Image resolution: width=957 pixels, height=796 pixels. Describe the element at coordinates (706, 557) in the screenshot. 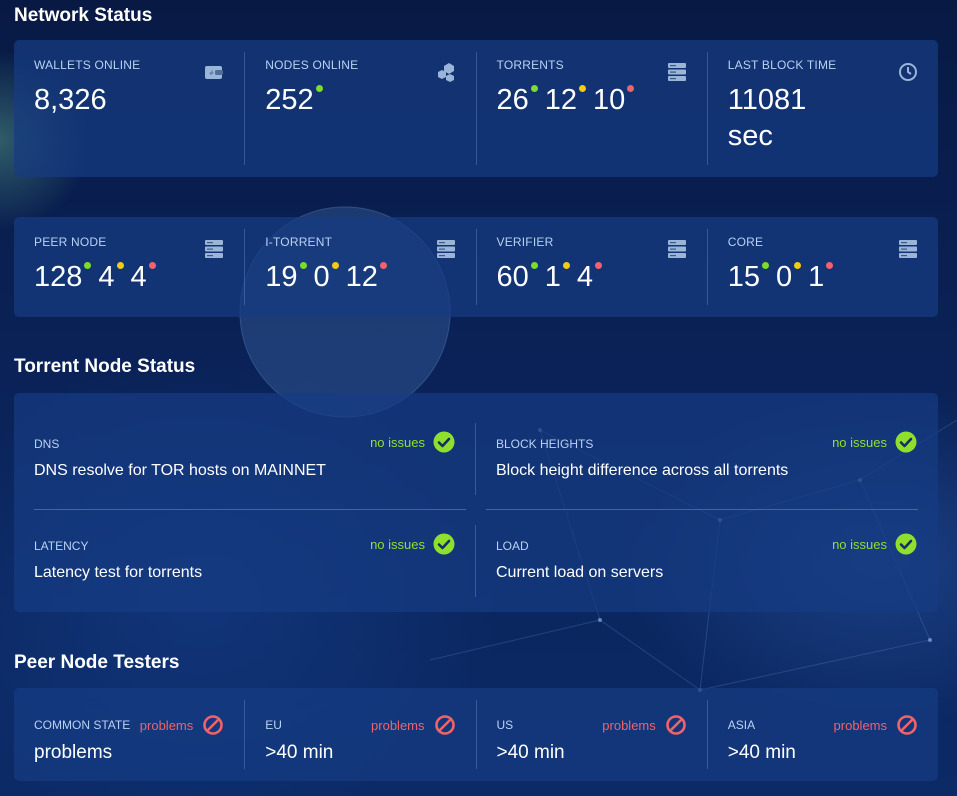

I see `check-load: LOAD Current load on servers no issues` at that location.